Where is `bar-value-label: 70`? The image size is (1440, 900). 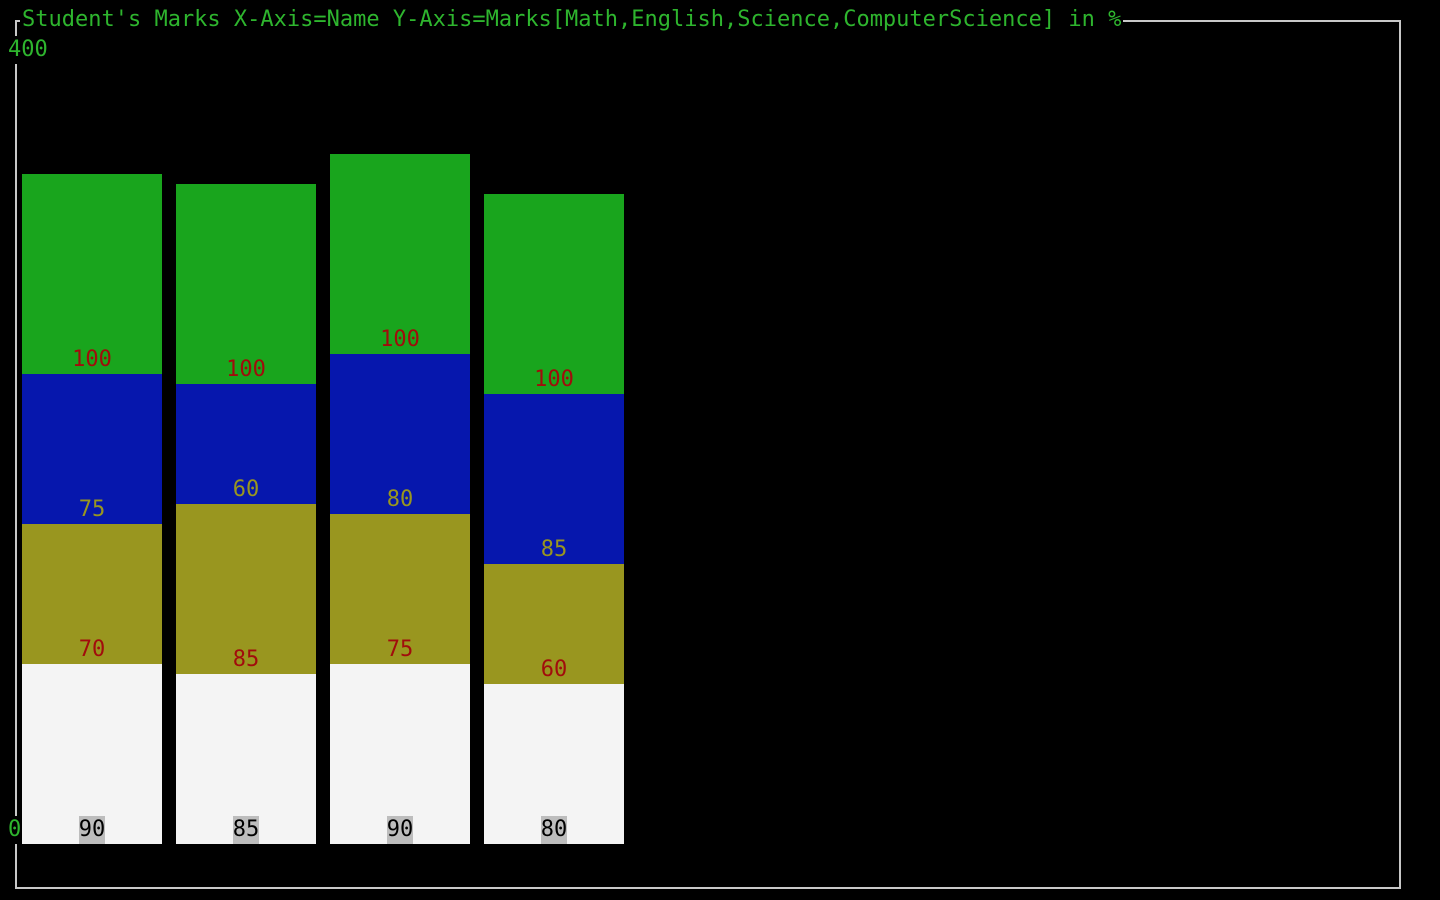
bar-value-label: 70 is located at coordinates (92, 649).